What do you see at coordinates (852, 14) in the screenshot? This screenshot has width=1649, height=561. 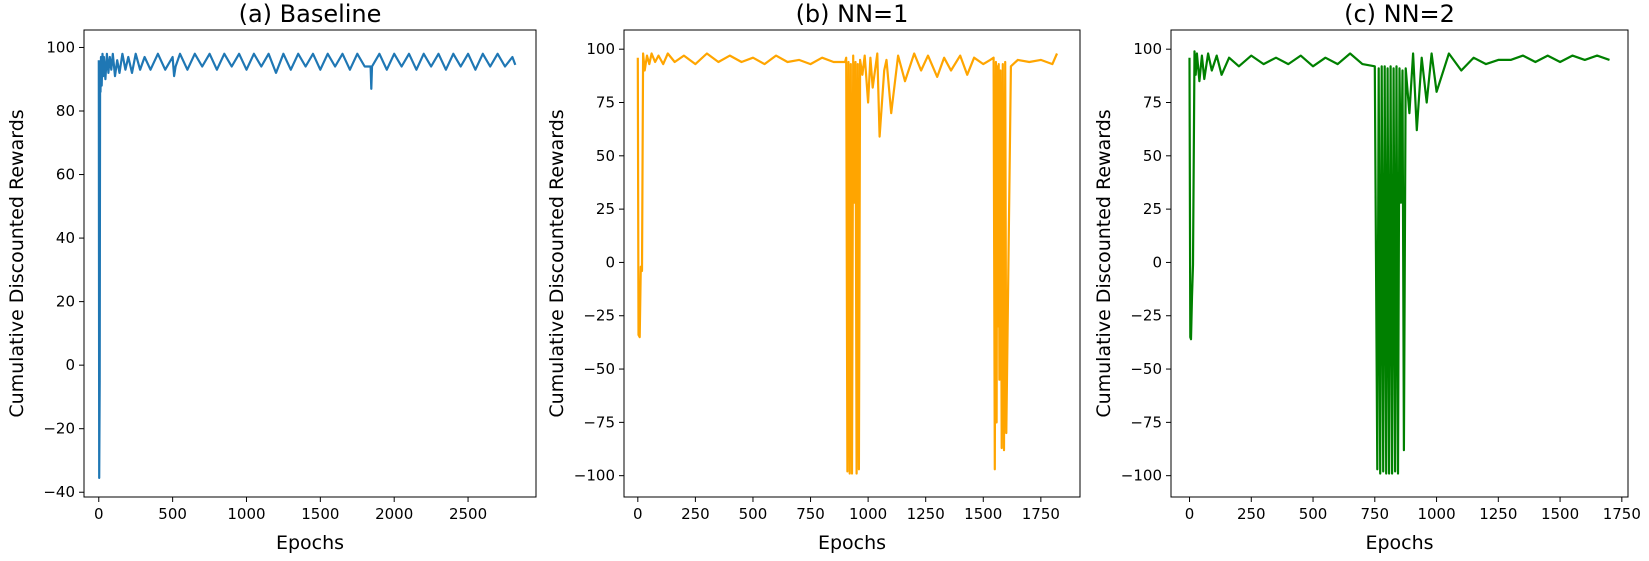 I see `chart-title: (b) NN=1` at bounding box center [852, 14].